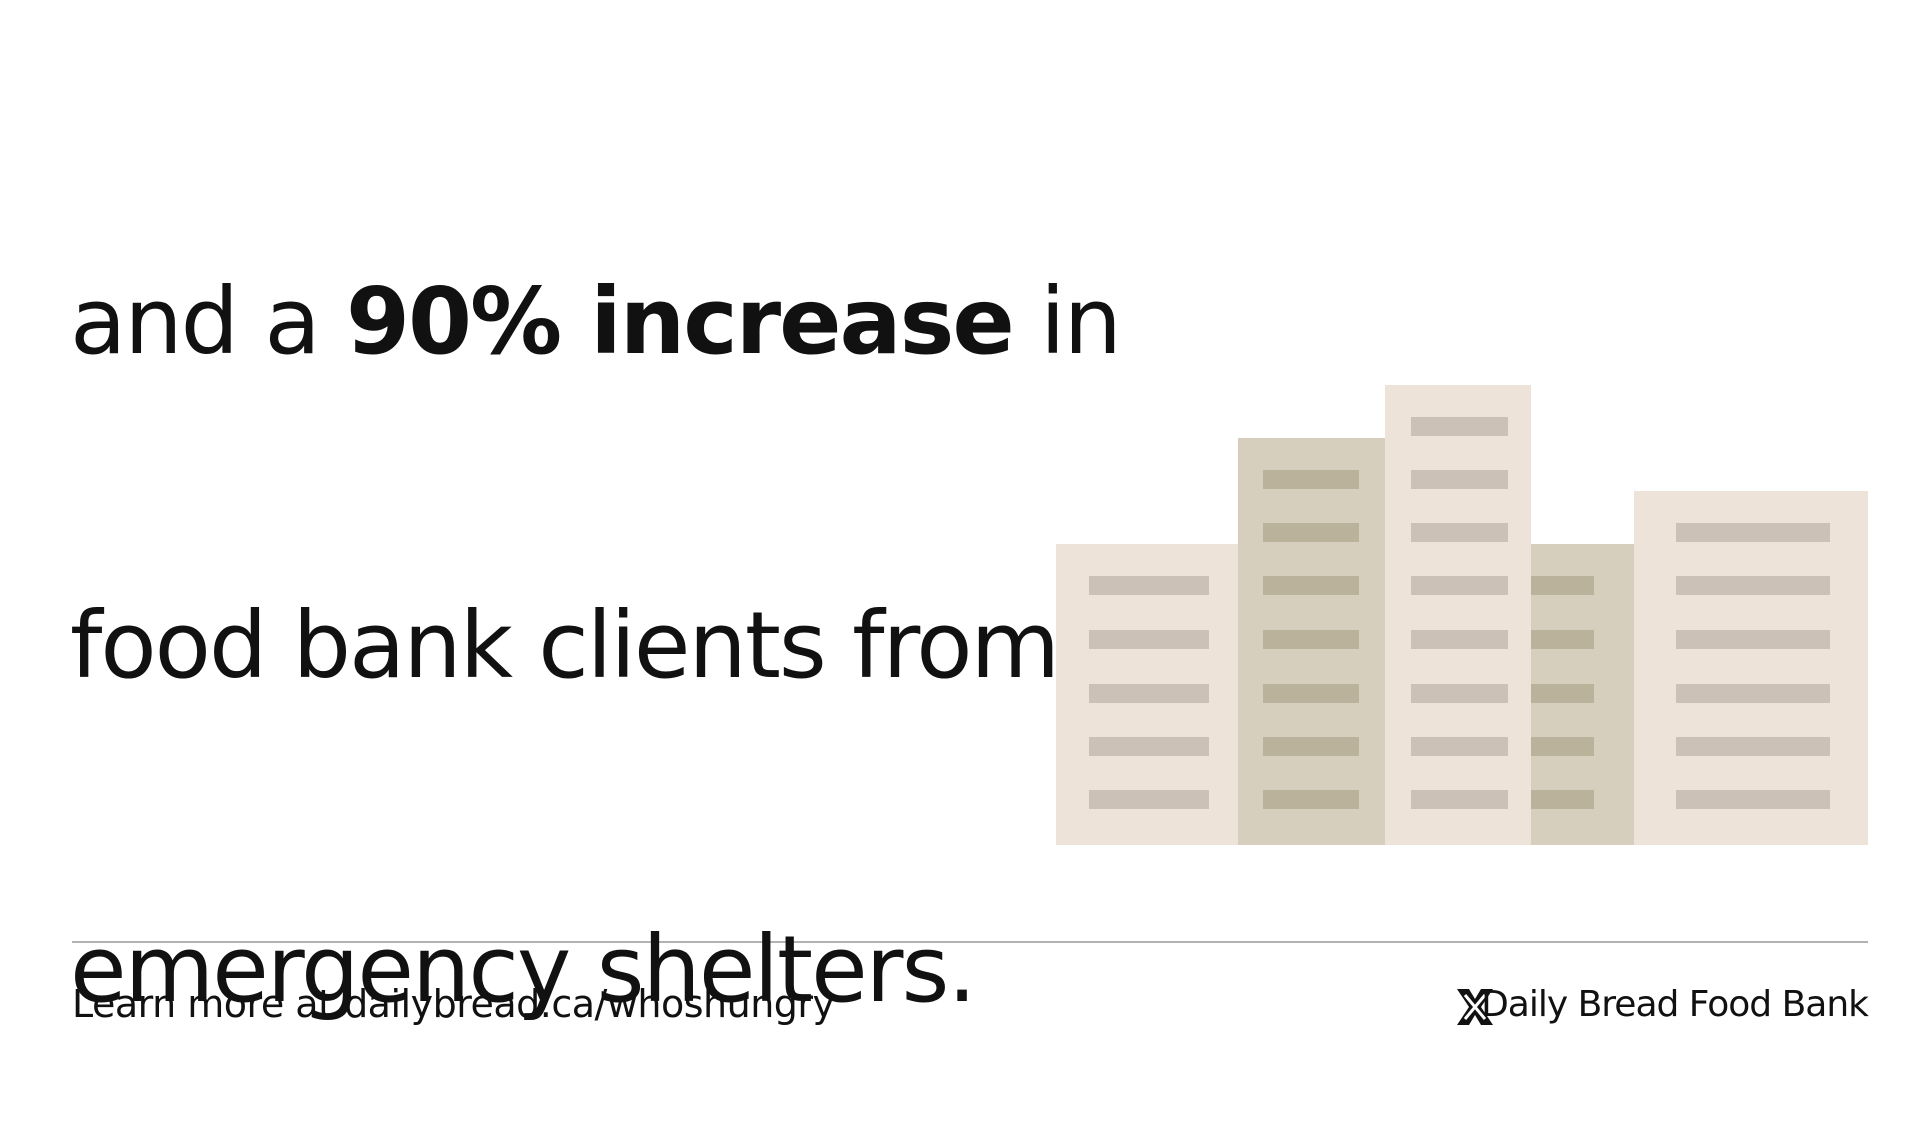 Image resolution: width=1920 pixels, height=1132 pixels. I want to click on headline-line: and a 90% increase in, so click(596, 322).